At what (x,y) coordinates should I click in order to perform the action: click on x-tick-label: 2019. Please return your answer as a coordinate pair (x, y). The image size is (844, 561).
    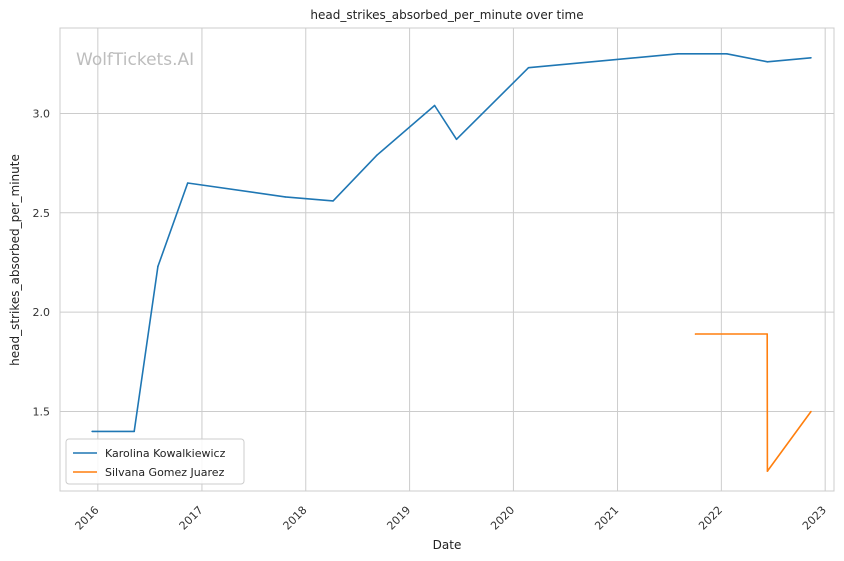
    Looking at the image, I should click on (398, 518).